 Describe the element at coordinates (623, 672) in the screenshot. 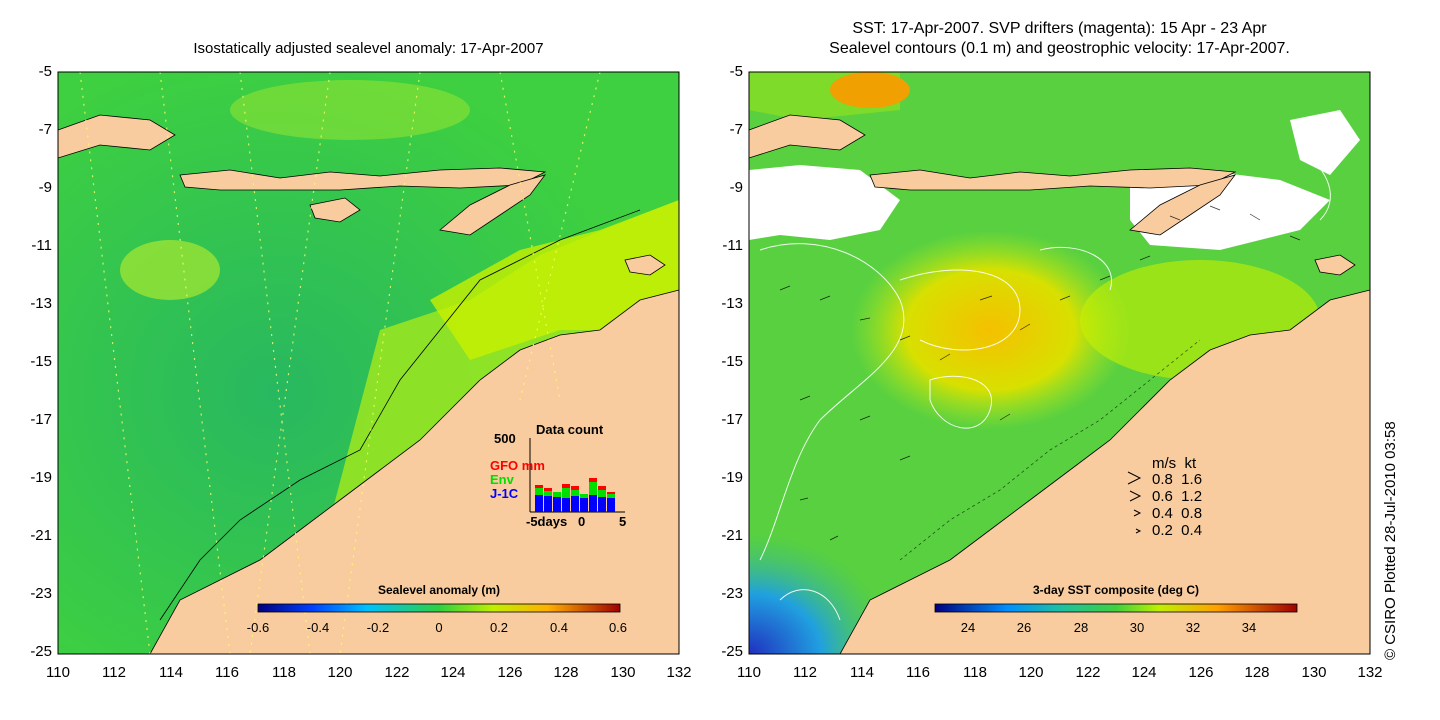

I see `left-x-tick: 130` at that location.